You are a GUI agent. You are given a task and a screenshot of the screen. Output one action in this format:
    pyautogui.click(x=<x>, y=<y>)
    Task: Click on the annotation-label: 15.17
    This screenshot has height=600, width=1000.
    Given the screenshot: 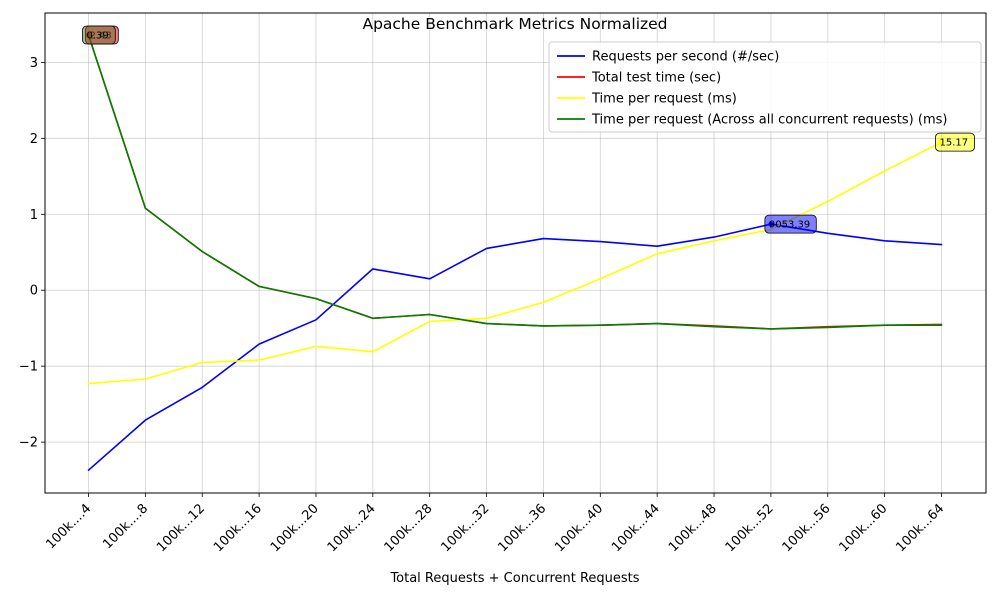 What is the action you would take?
    pyautogui.click(x=954, y=143)
    